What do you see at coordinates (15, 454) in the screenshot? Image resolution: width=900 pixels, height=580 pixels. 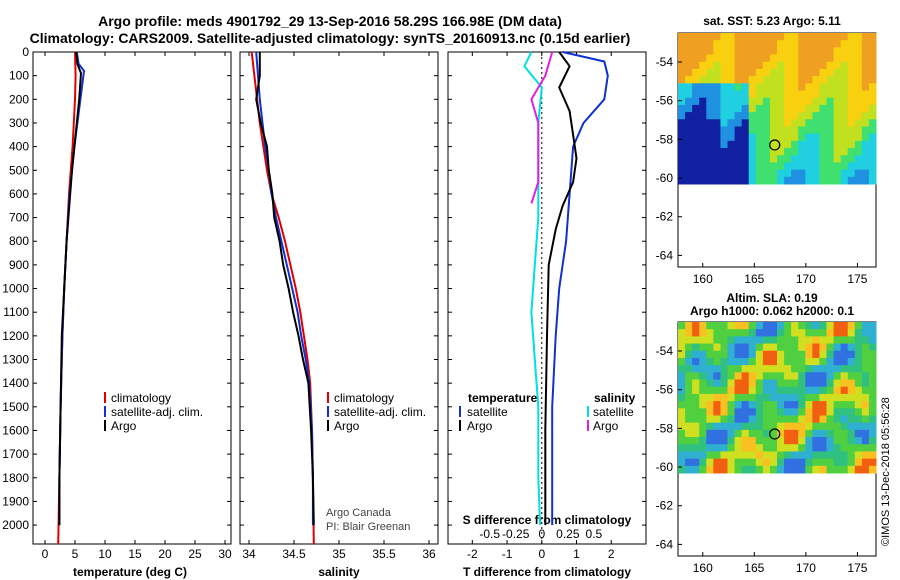 I see `depth-tick-label: 1700` at bounding box center [15, 454].